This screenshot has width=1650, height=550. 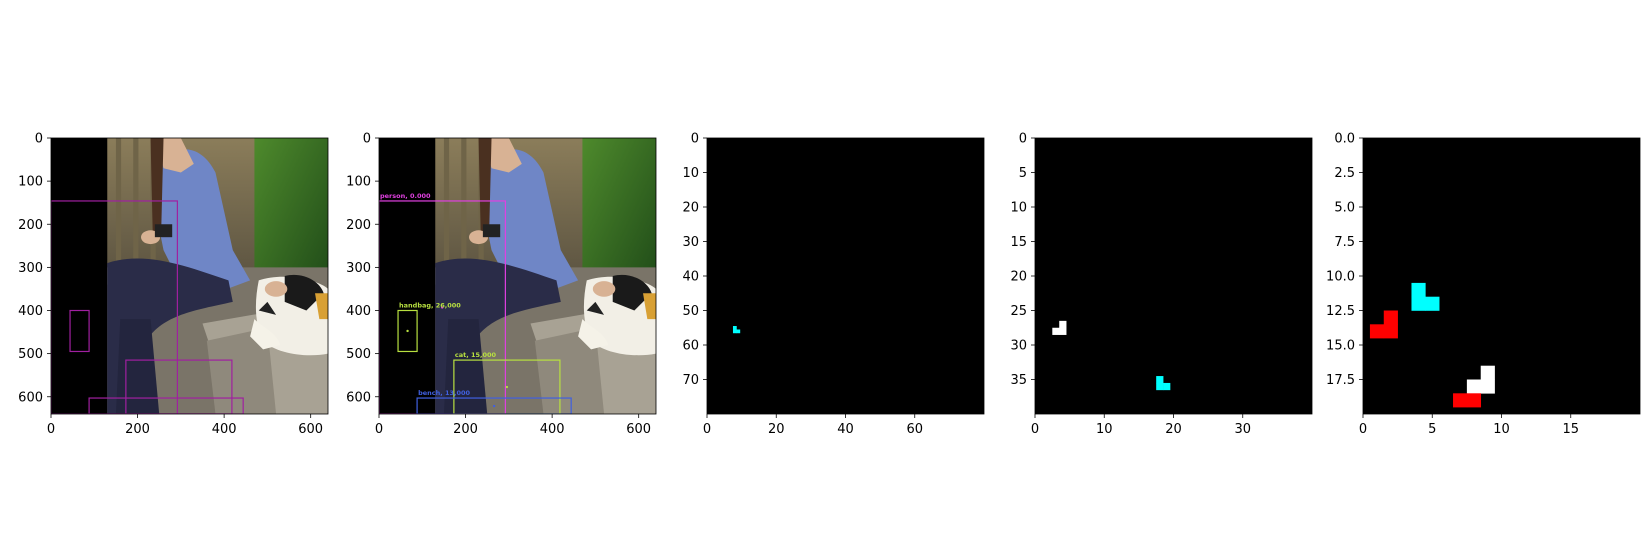 What do you see at coordinates (1344, 173) in the screenshot?
I see `y-tick-label: 2.5` at bounding box center [1344, 173].